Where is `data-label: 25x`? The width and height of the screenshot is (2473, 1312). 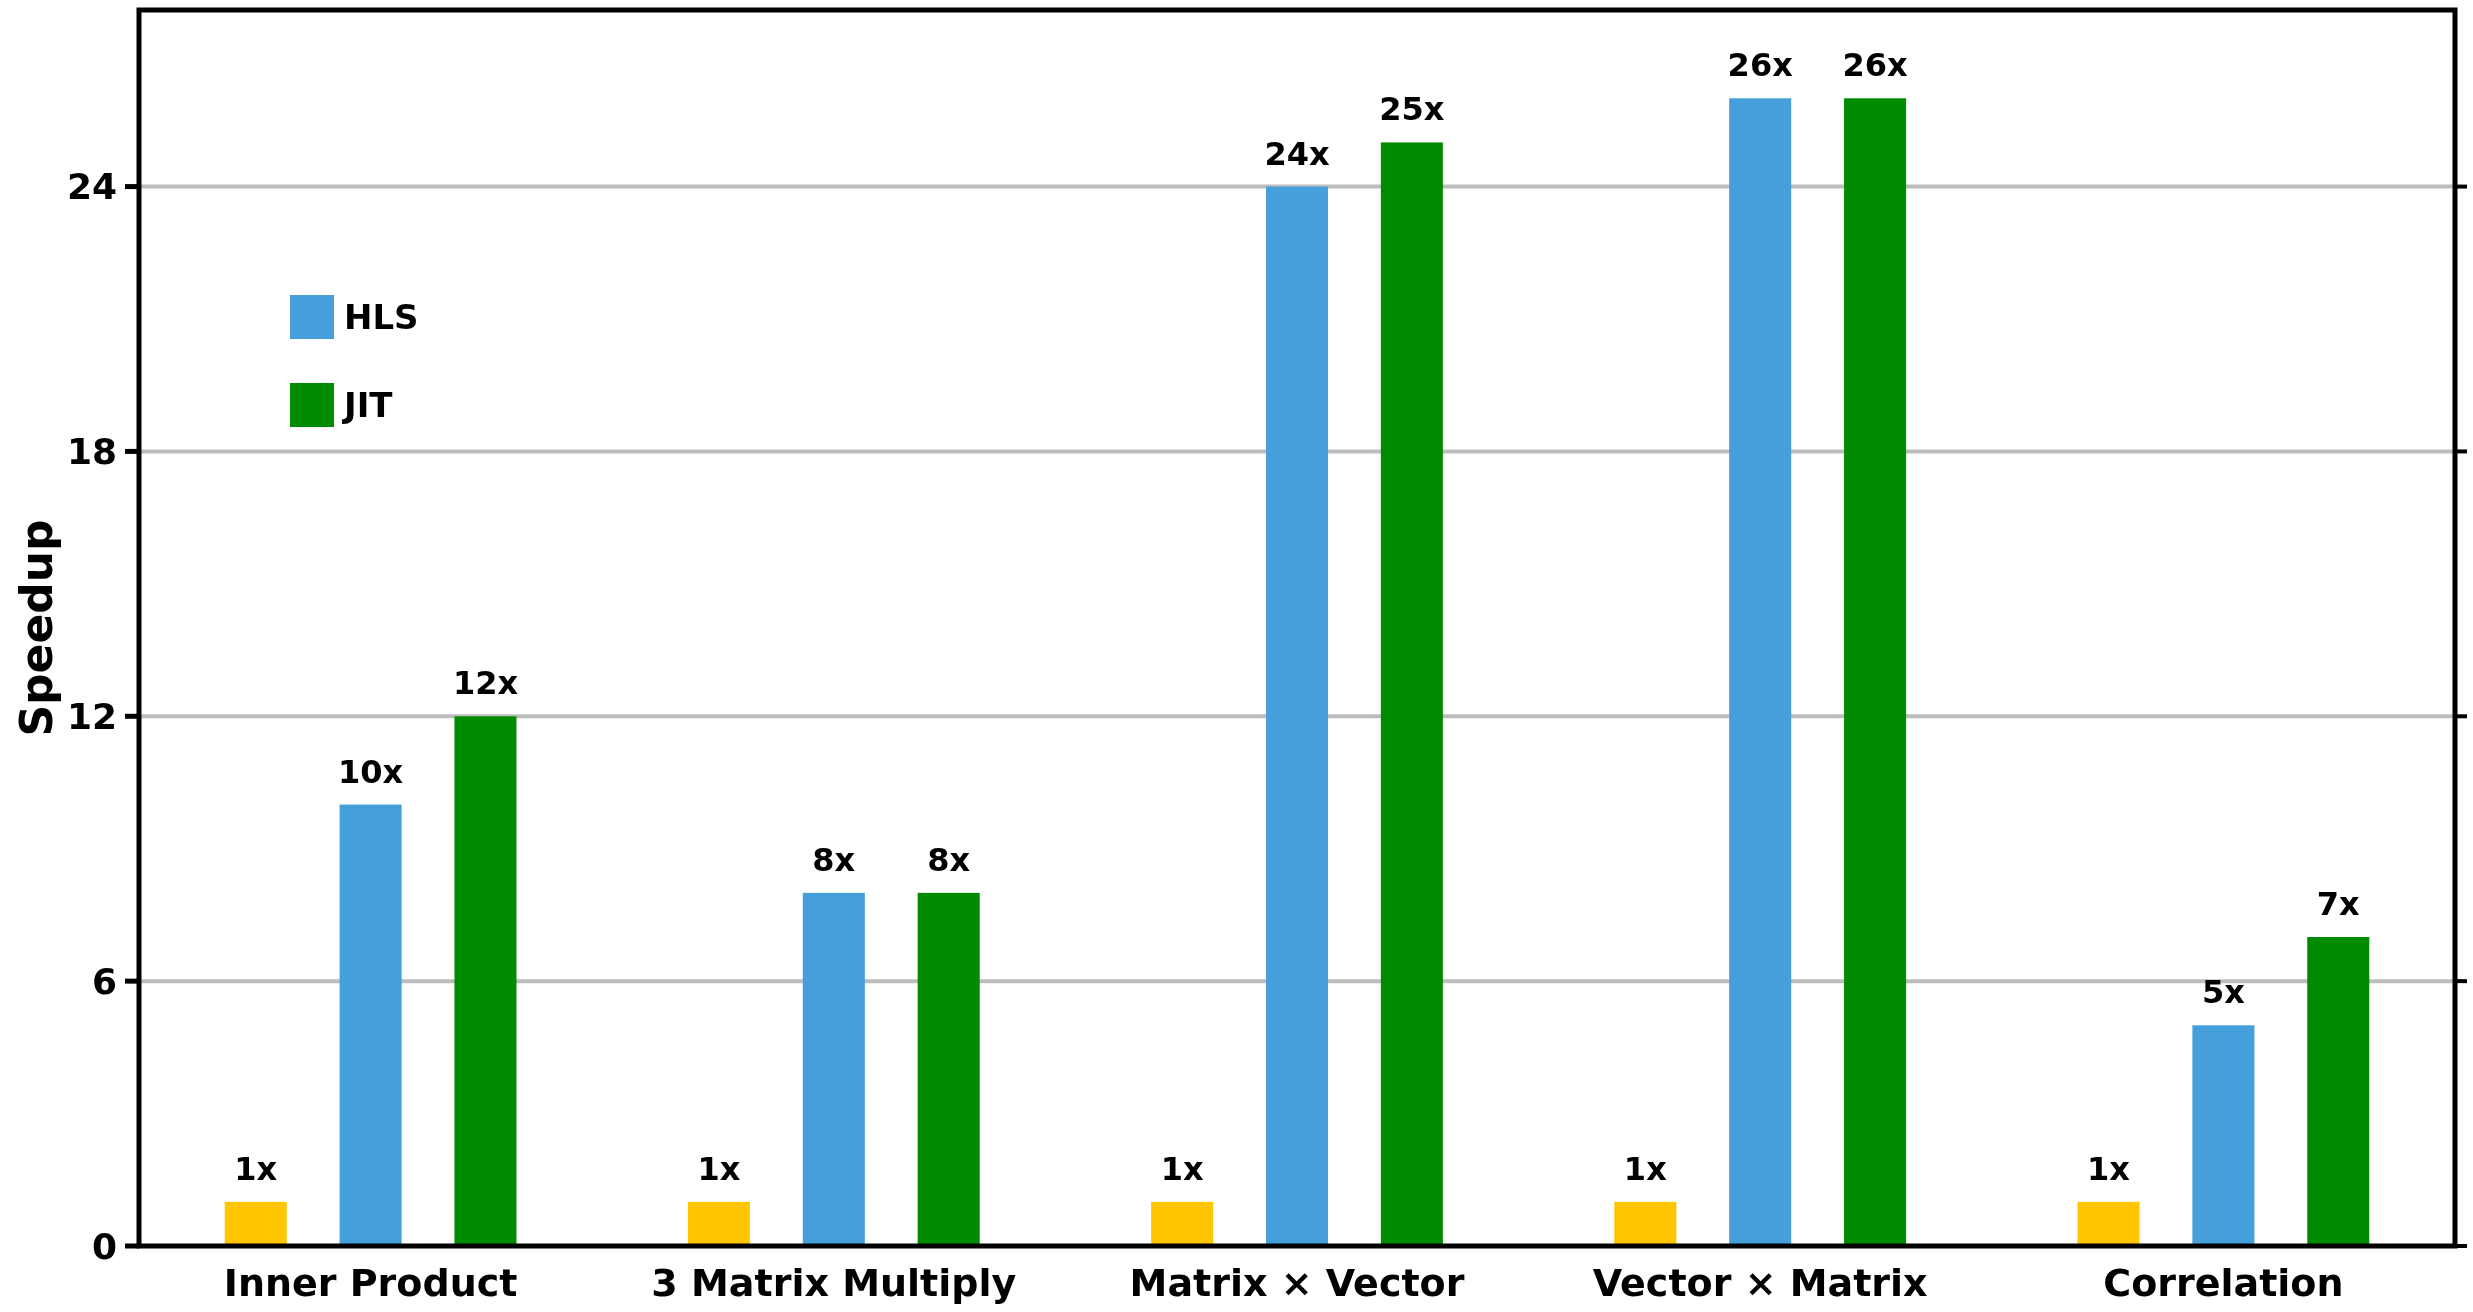
data-label: 25x is located at coordinates (1412, 109).